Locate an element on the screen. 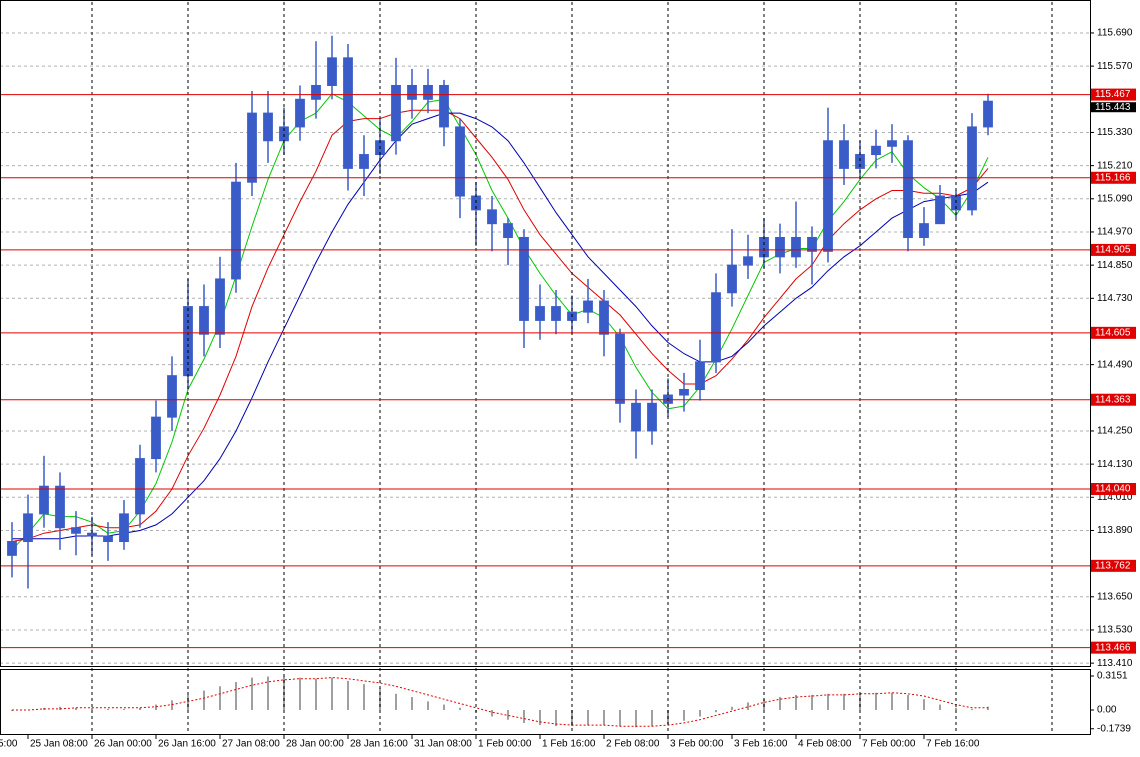  level-label: 115.166 is located at coordinates (1113, 177).